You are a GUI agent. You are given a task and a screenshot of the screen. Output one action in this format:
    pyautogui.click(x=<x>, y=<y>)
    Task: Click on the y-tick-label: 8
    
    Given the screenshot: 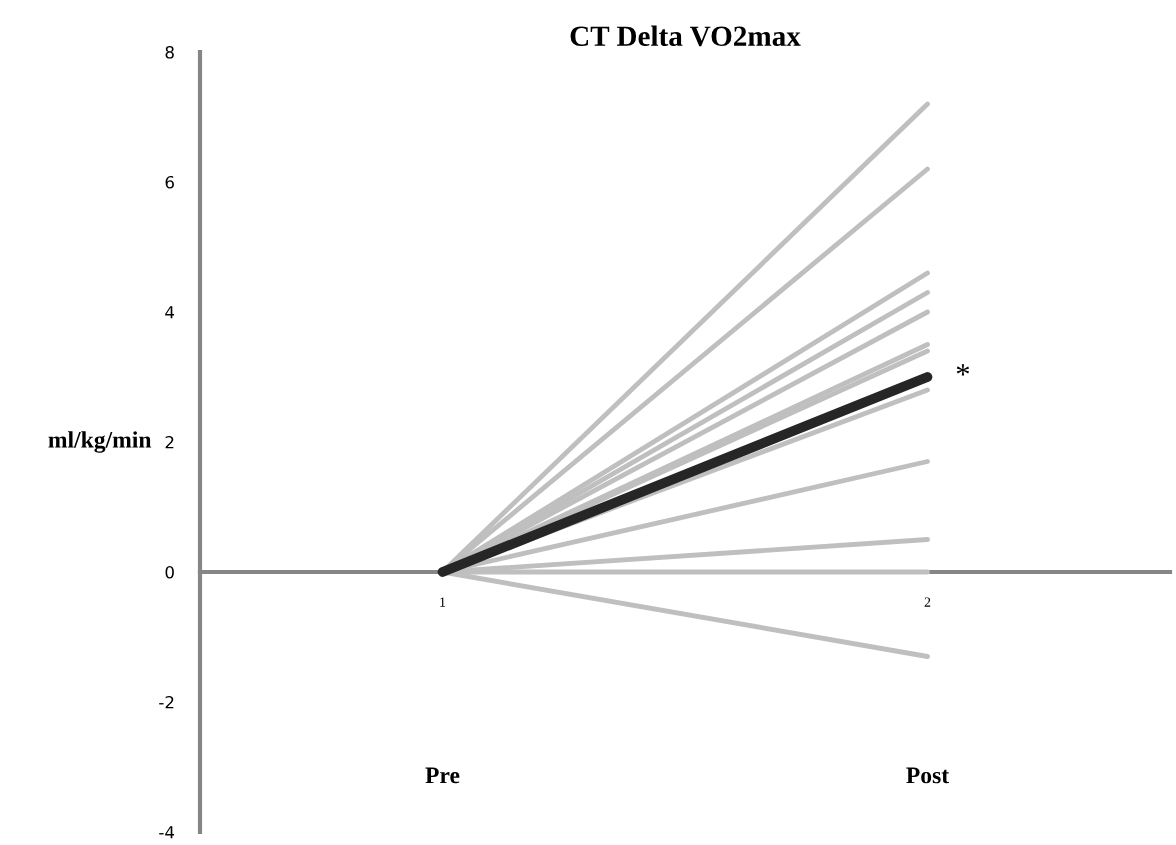 What is the action you would take?
    pyautogui.click(x=169, y=52)
    